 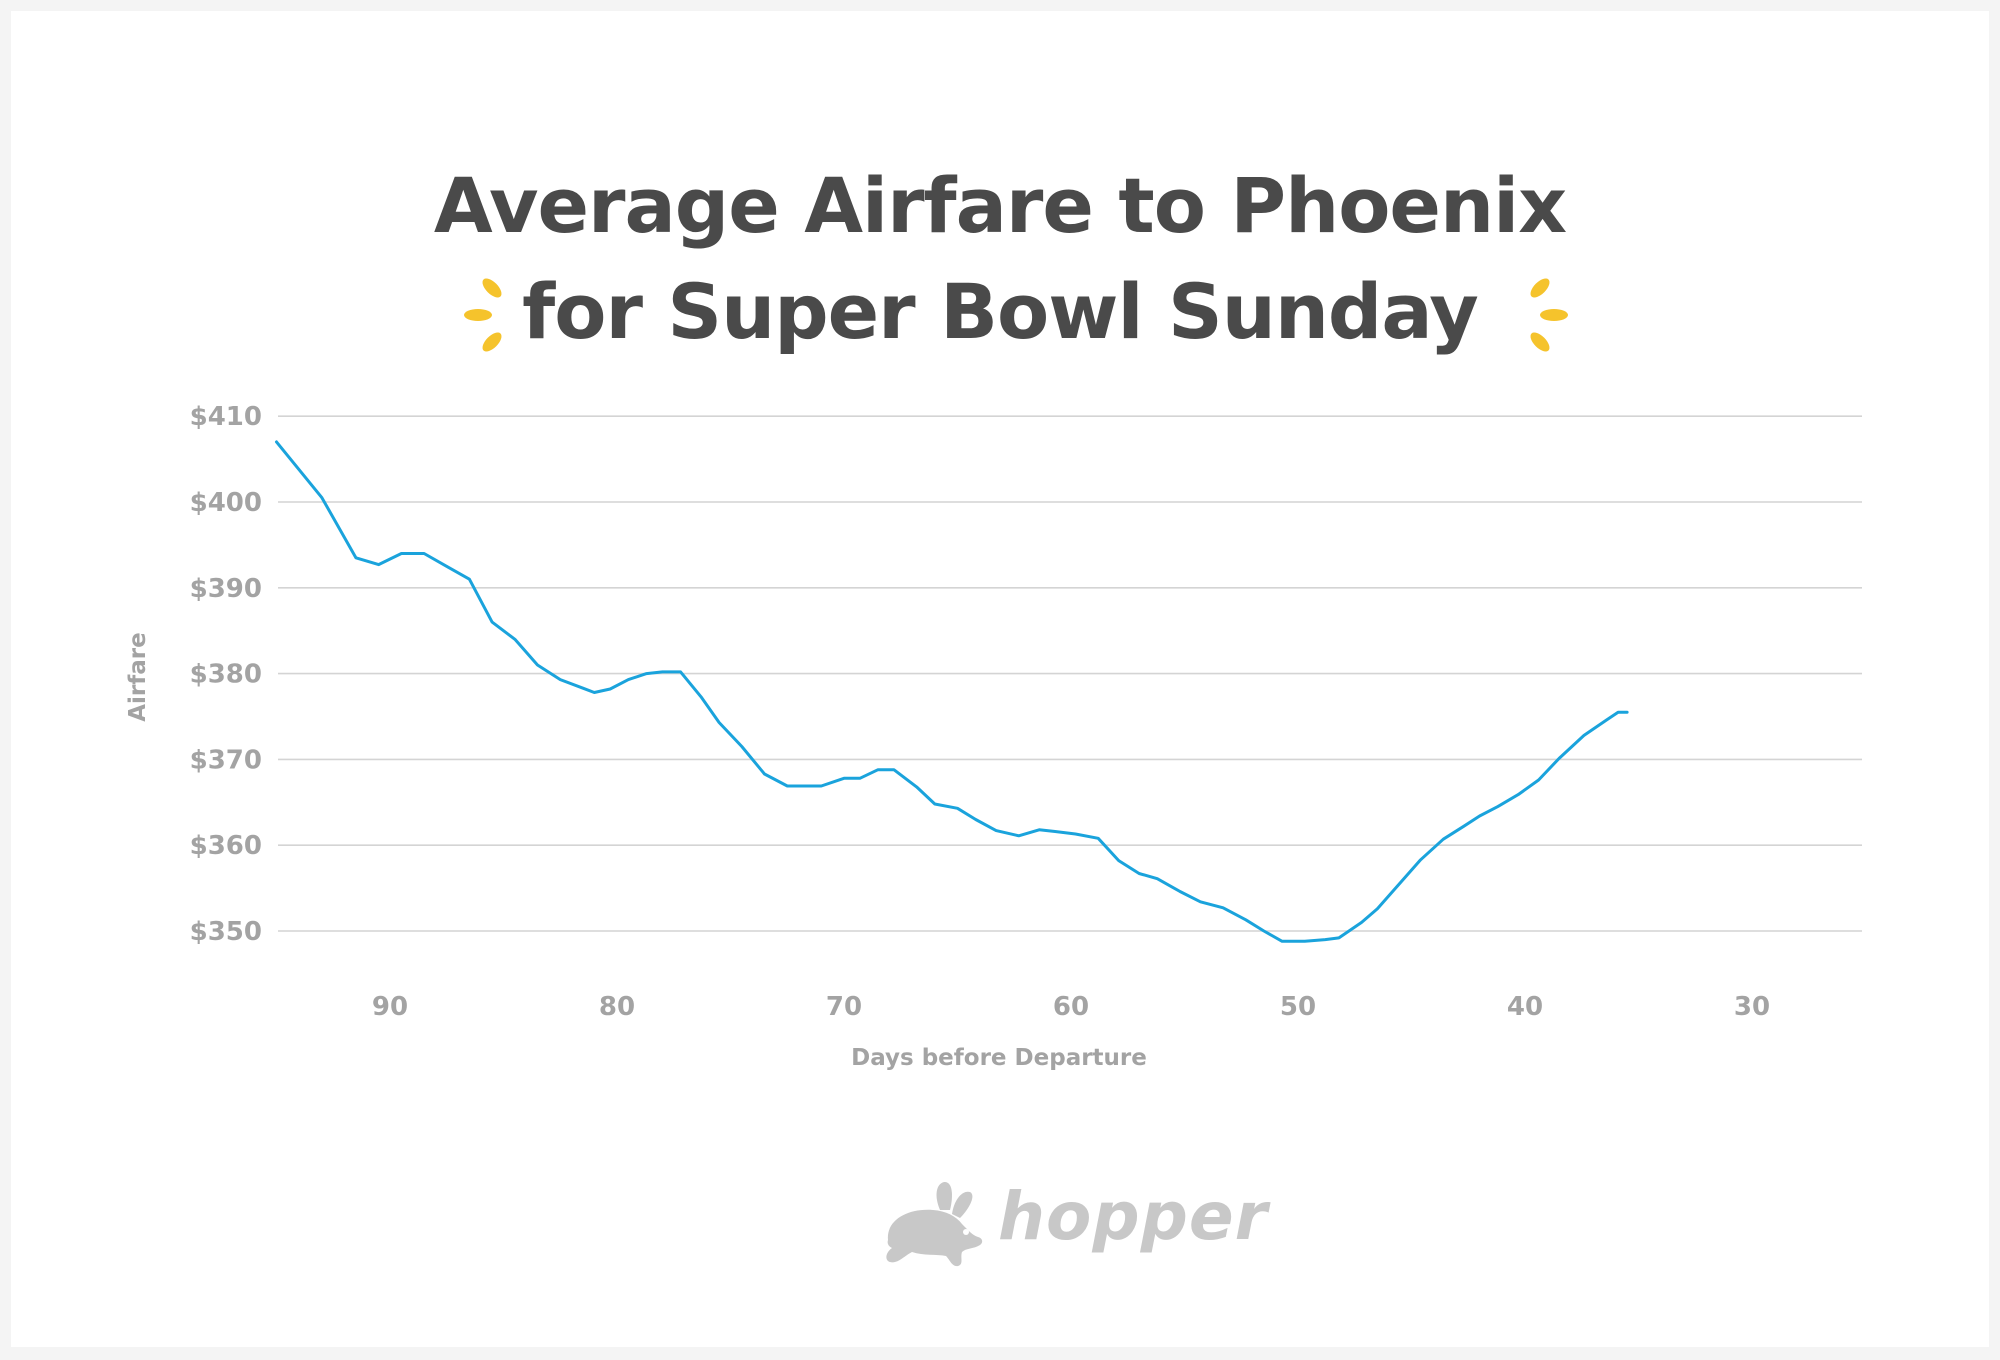 I want to click on chart-title-line1: Average Airfare to Phoenix, so click(x=1000, y=205).